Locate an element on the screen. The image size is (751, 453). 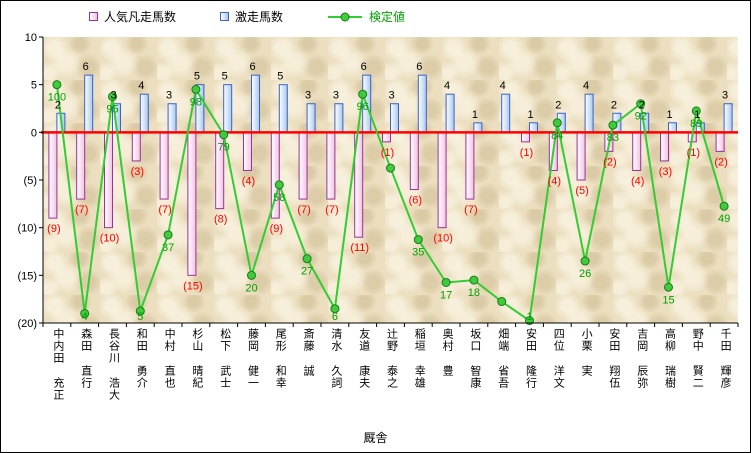
flop-value-label: (1) is located at coordinates (693, 153).